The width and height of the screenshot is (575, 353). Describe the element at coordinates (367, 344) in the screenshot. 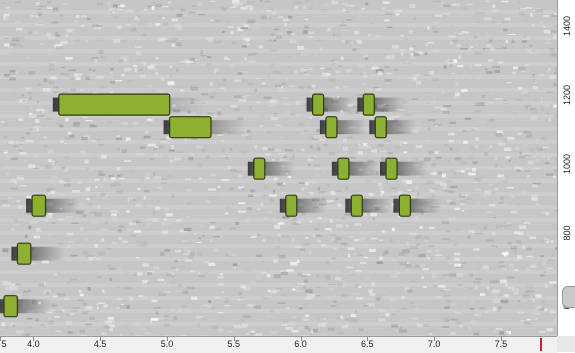

I see `time-tick-label: 6.5` at that location.